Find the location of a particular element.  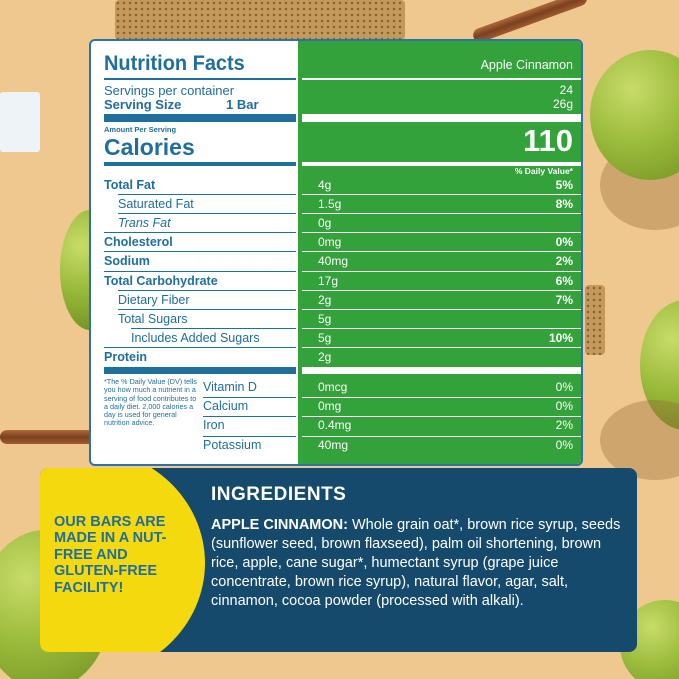

thick-rule is located at coordinates (200, 118).